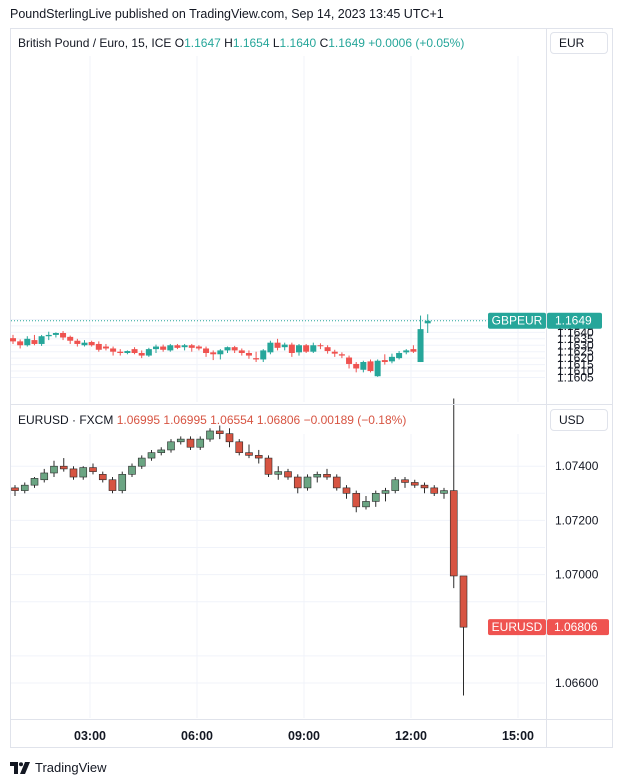 This screenshot has height=784, width=623. I want to click on bottom-symbol-title: EURUSD · FXCM, so click(66, 420).